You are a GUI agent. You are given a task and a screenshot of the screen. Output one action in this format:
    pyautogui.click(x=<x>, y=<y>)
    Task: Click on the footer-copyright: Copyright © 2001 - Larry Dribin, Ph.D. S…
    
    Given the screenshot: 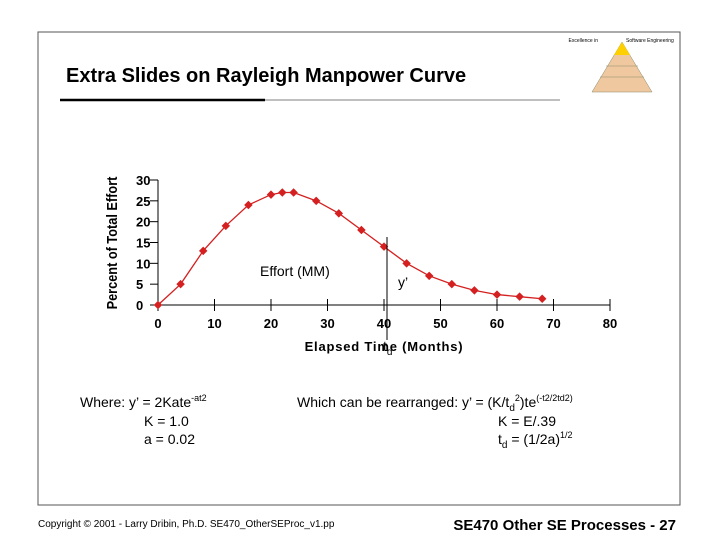 What is the action you would take?
    pyautogui.click(x=186, y=524)
    